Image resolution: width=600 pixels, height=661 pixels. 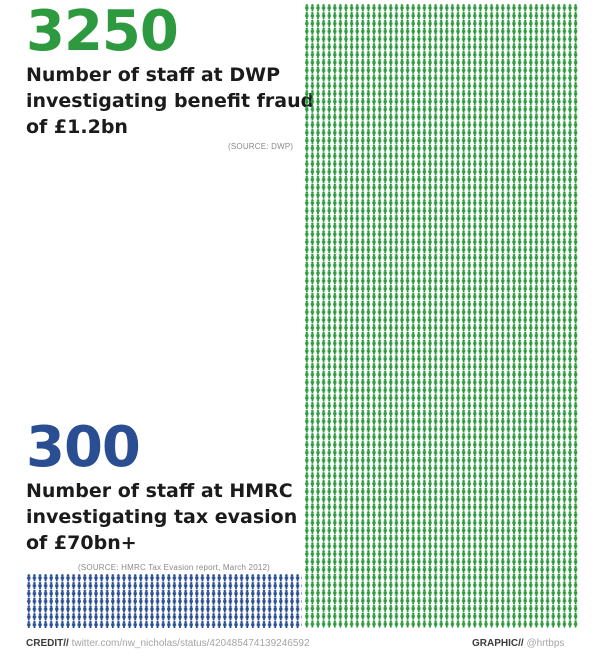 I want to click on hmrc-description-line-1: Number of staff at HMRC, so click(x=159, y=491).